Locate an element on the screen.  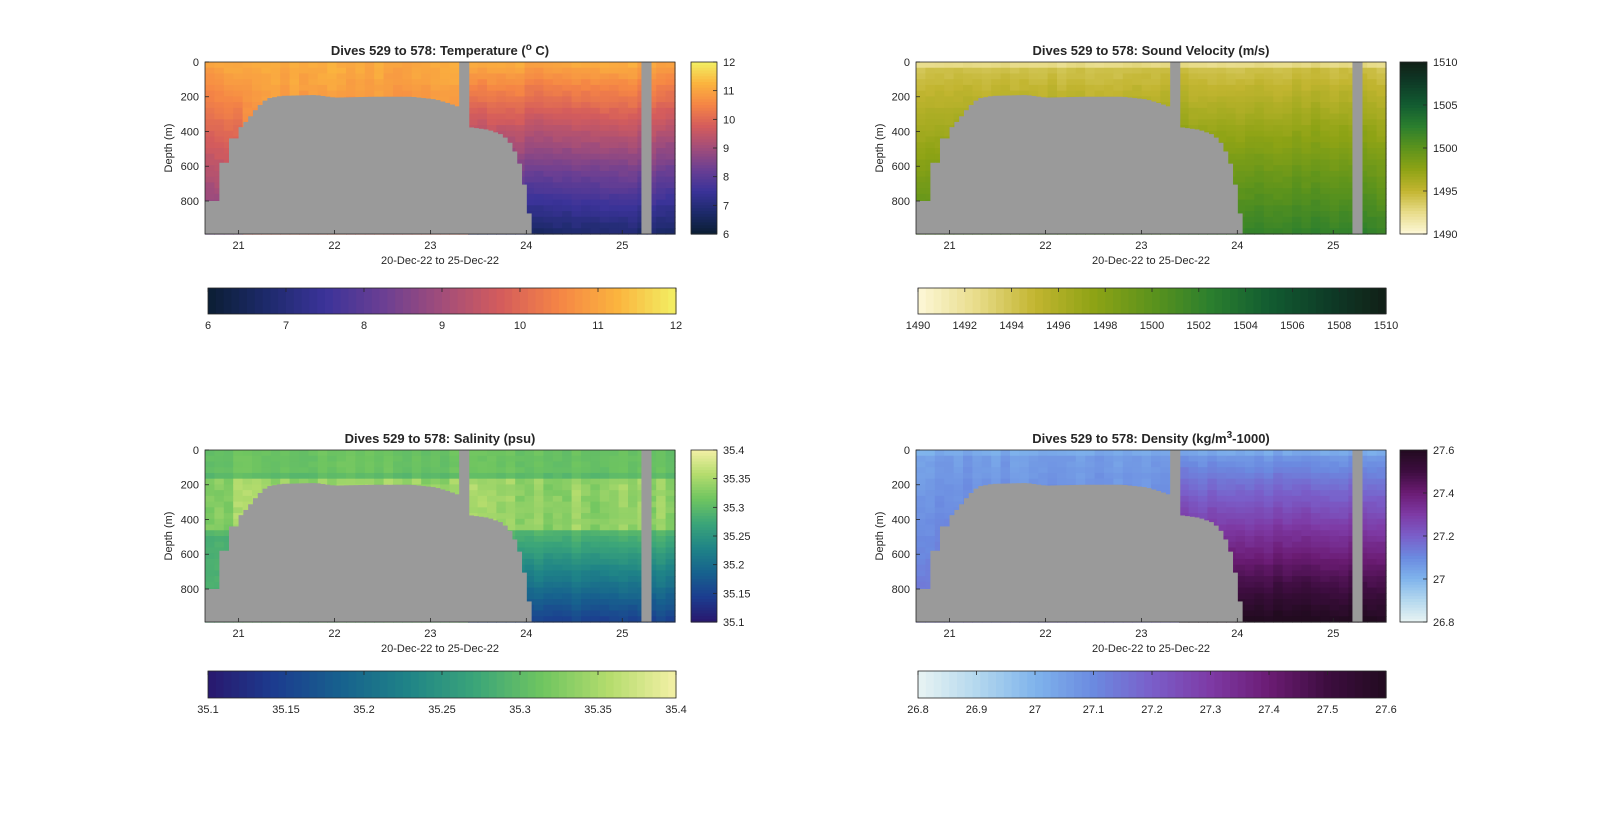
x-tick-label: 22 is located at coordinates (334, 246).